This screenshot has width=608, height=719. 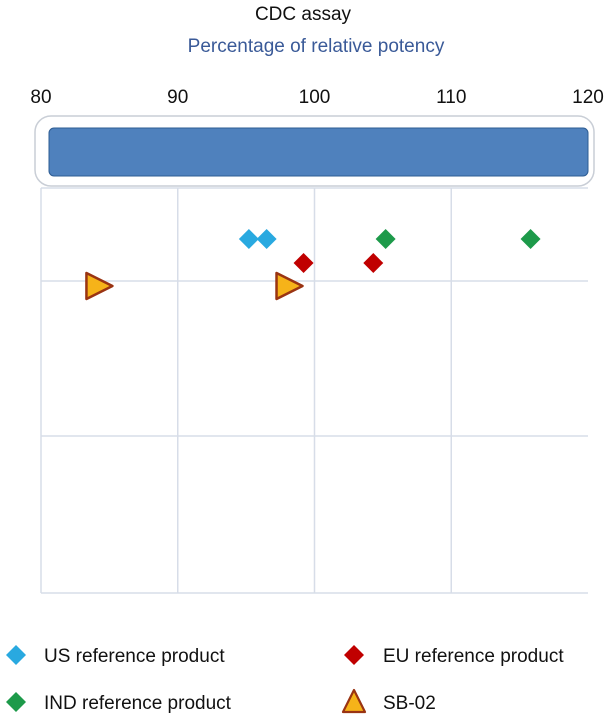 I want to click on range-bar-fill, so click(x=318, y=152).